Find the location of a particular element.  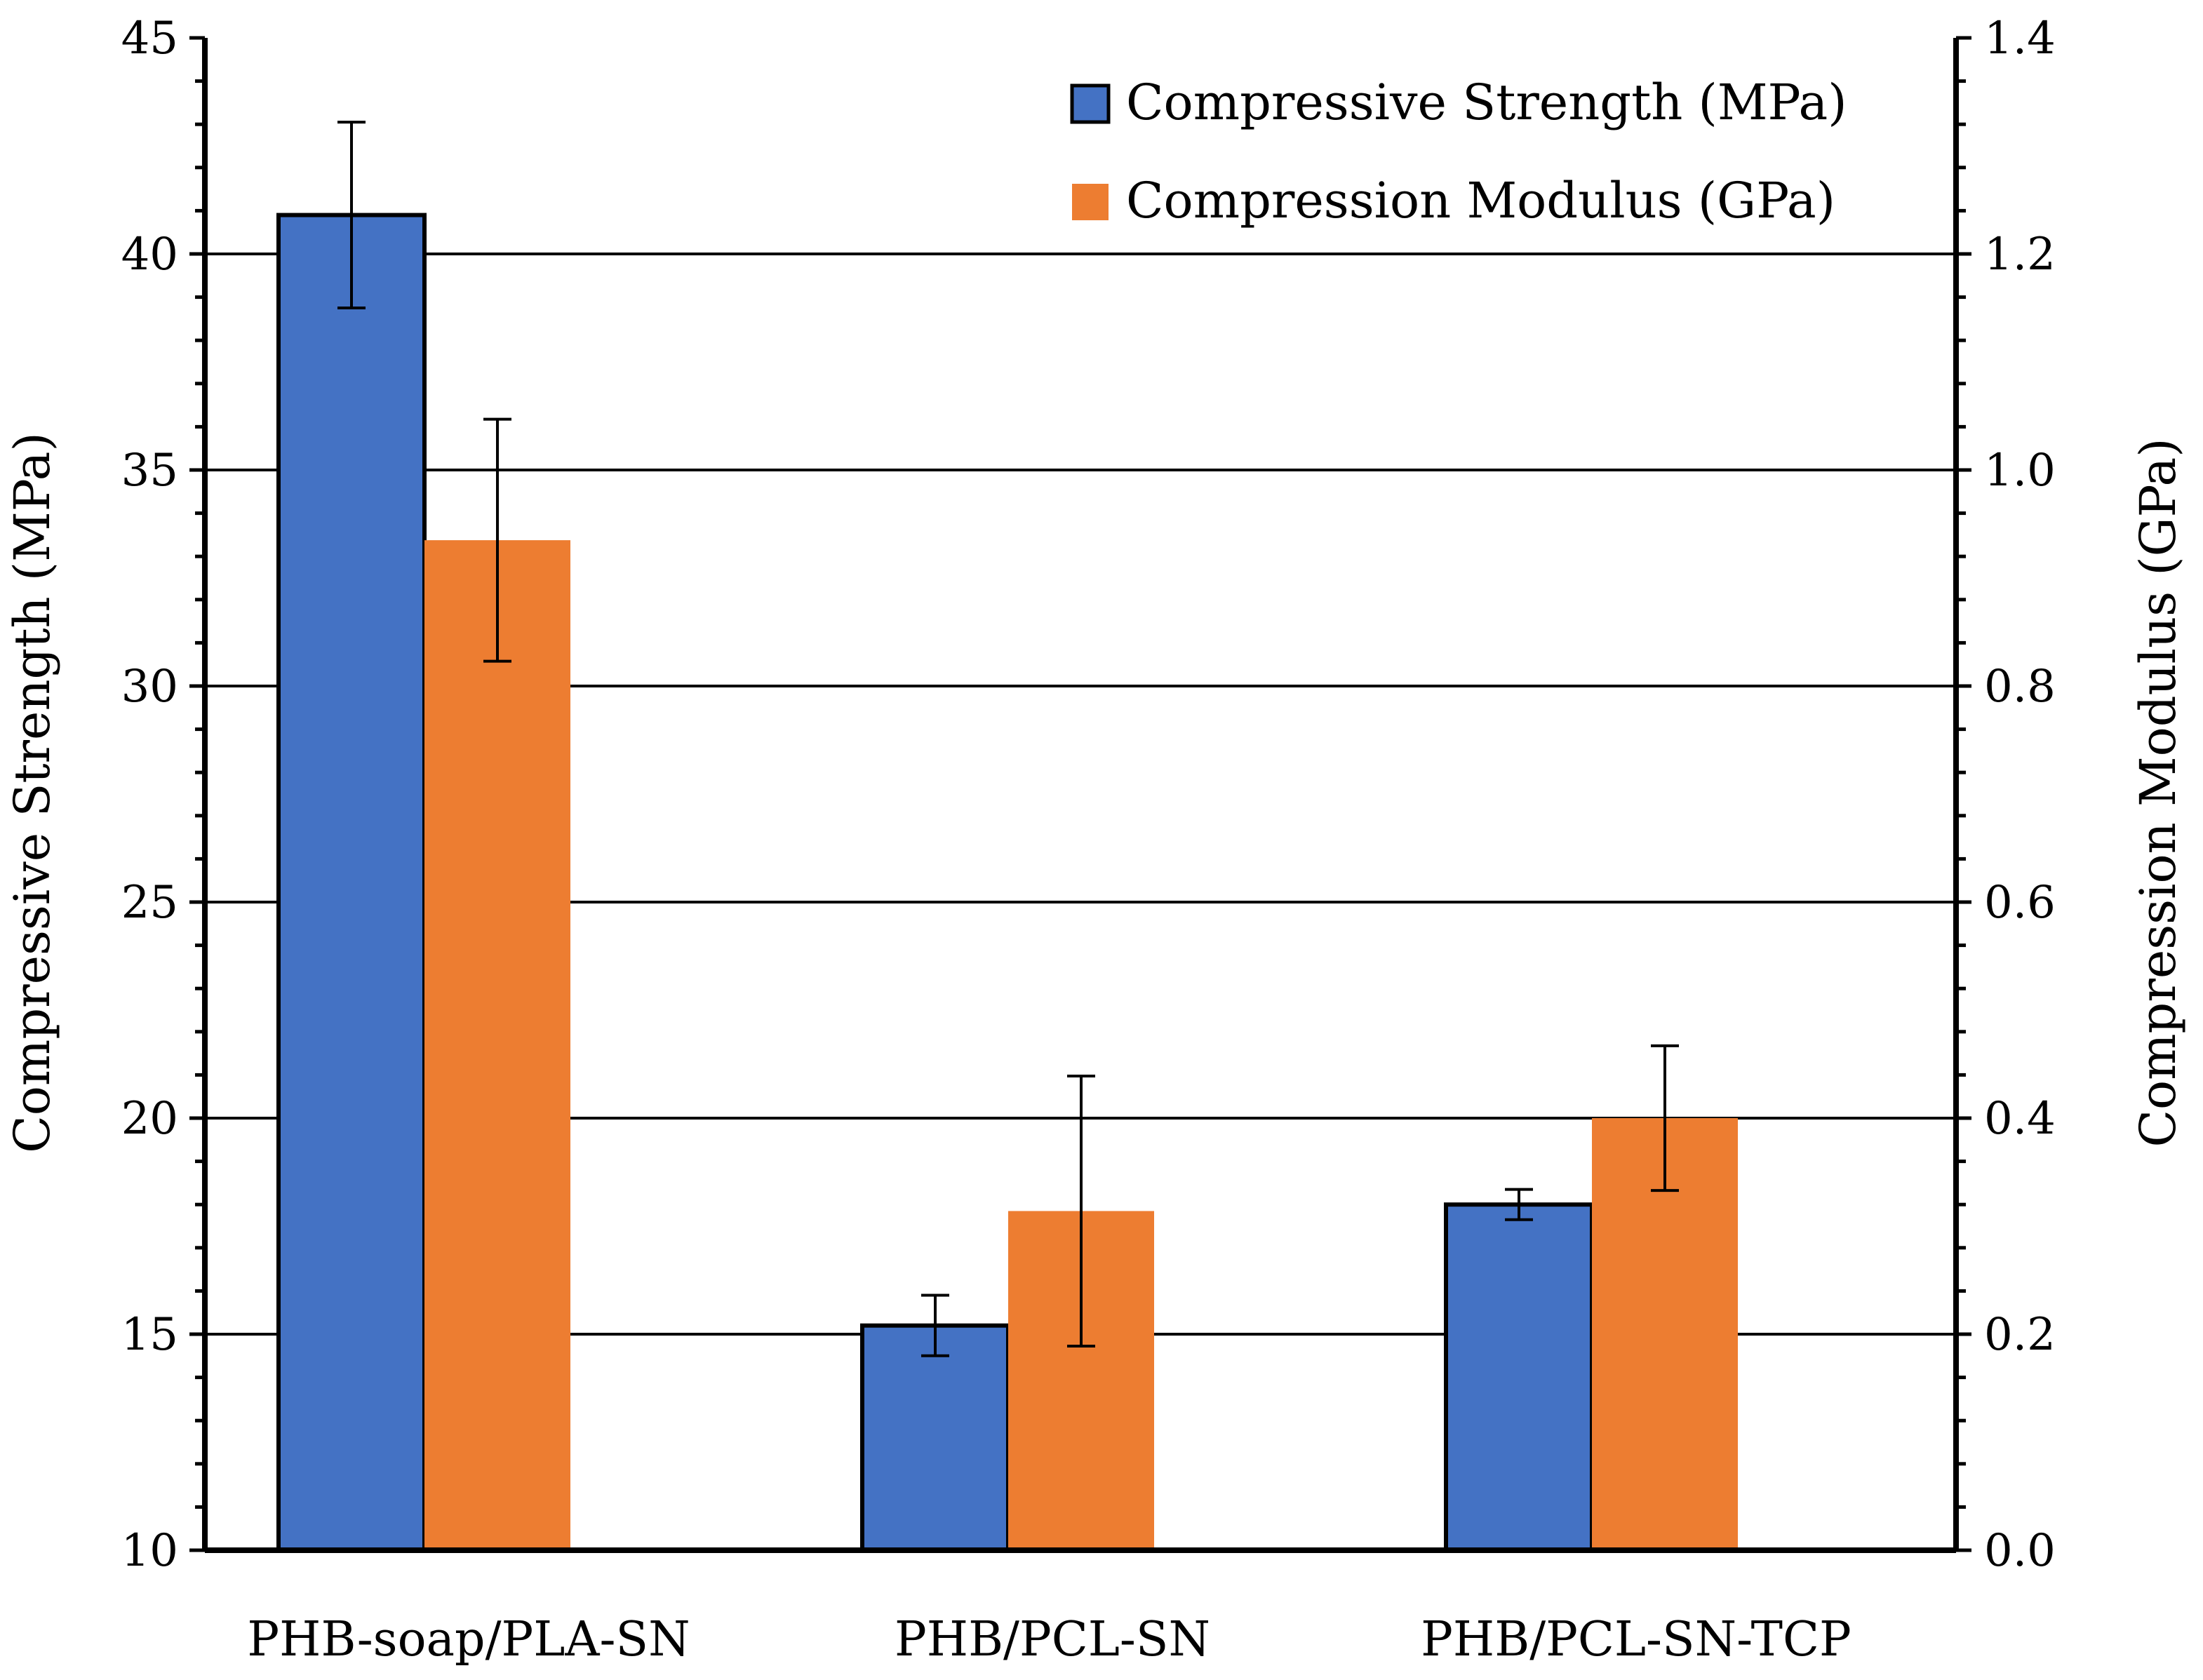

right-axis-tick-labels: 0.0 0.2 0.4 0.6 0.8 1.0 1.2 1.4 is located at coordinates (2020, 795).